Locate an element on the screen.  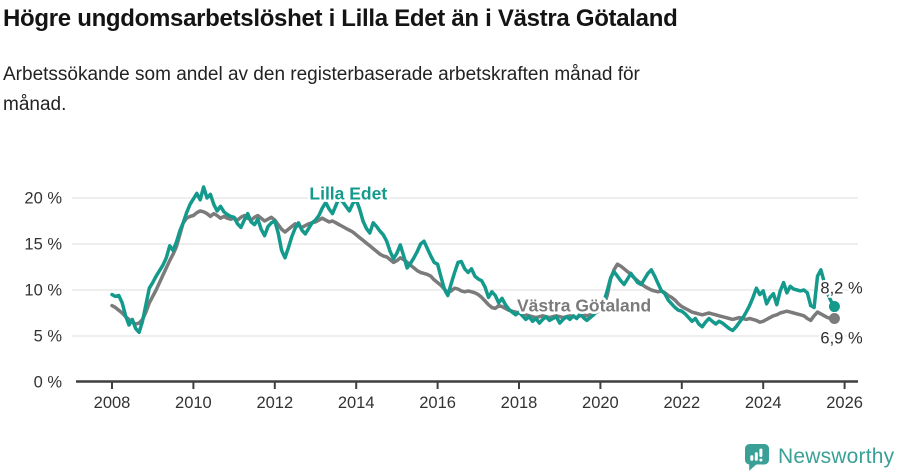
brand-name: Newsworthy is located at coordinates (836, 456).